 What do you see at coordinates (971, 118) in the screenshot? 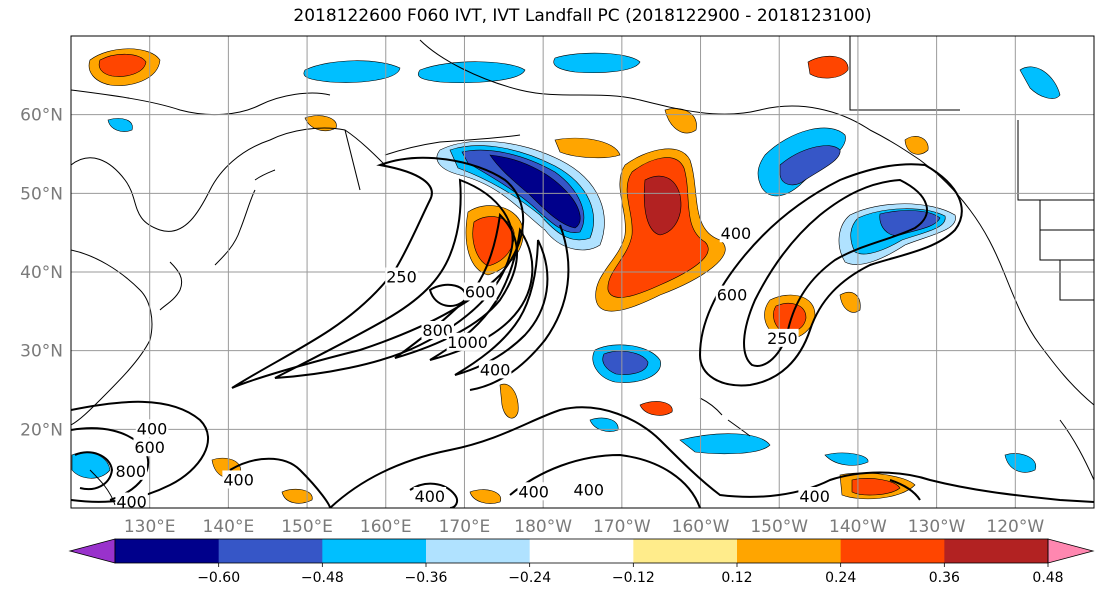
I see `coastline-canada-interior` at bounding box center [971, 118].